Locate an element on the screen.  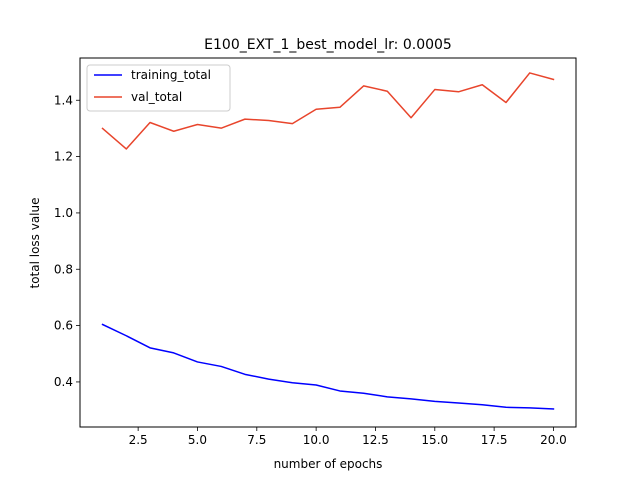
legend: training_total val_total is located at coordinates (158, 88).